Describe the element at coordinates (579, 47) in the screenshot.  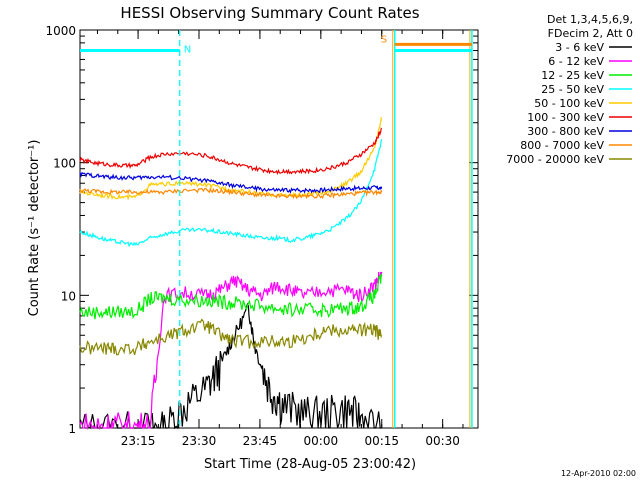
I see `legend-label-0: 3 - 6 keV` at that location.